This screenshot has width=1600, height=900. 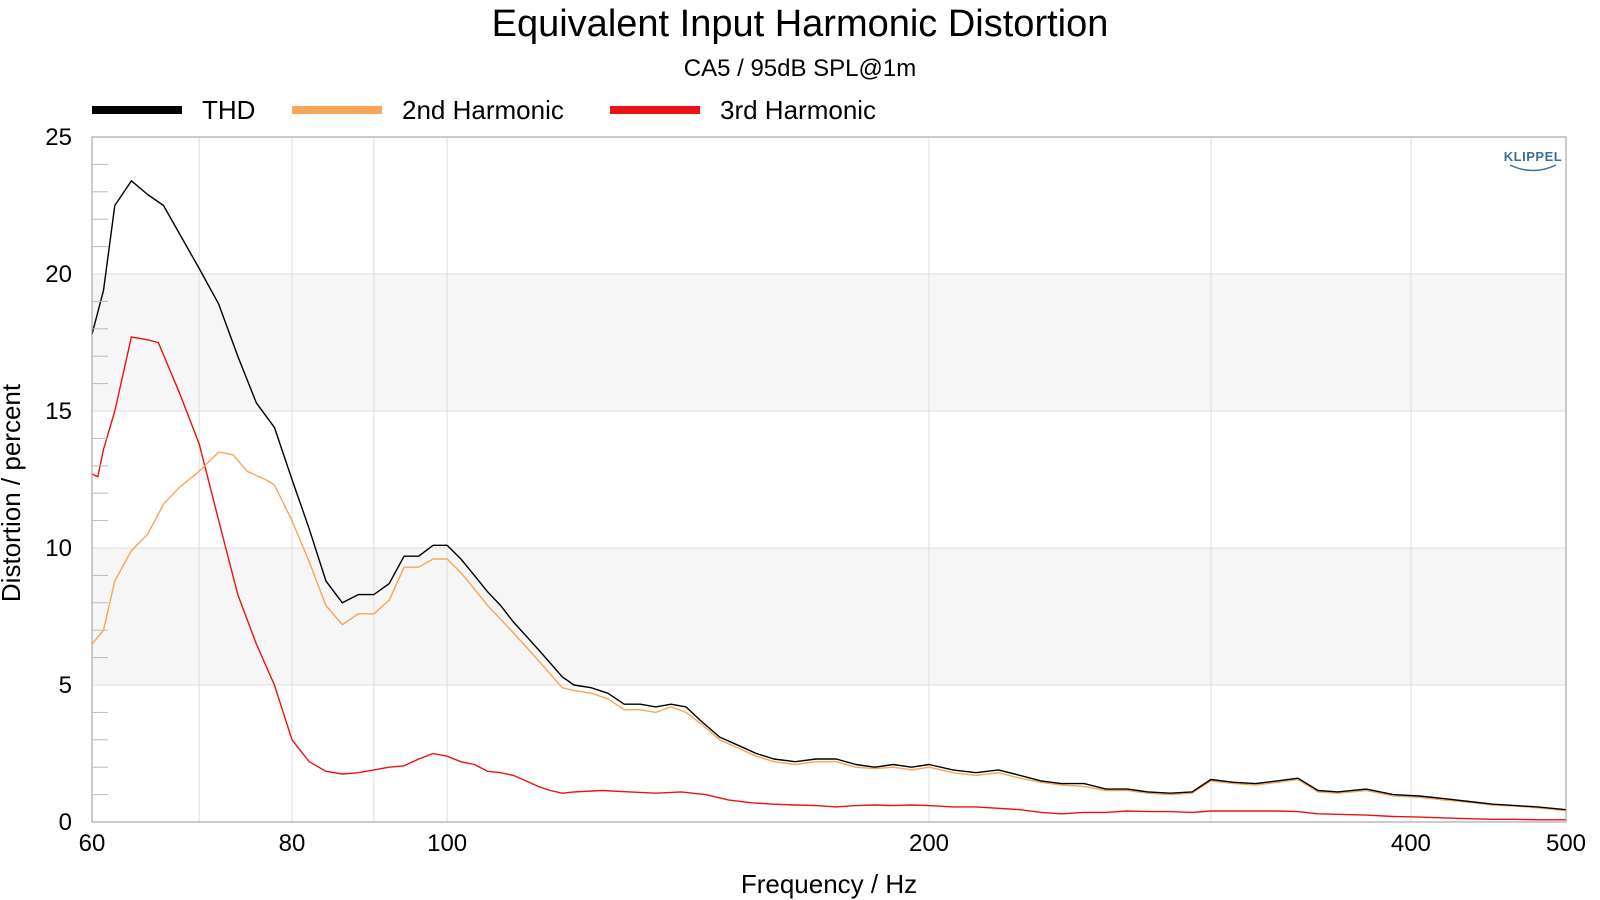 I want to click on y-axis-label: Distortion / percent, so click(x=13, y=492).